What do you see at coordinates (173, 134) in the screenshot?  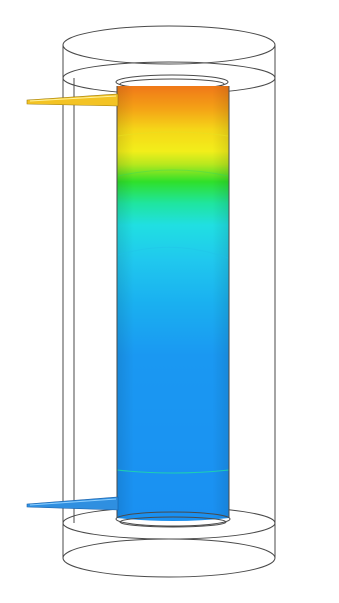 I see `thermal-band-upper` at bounding box center [173, 134].